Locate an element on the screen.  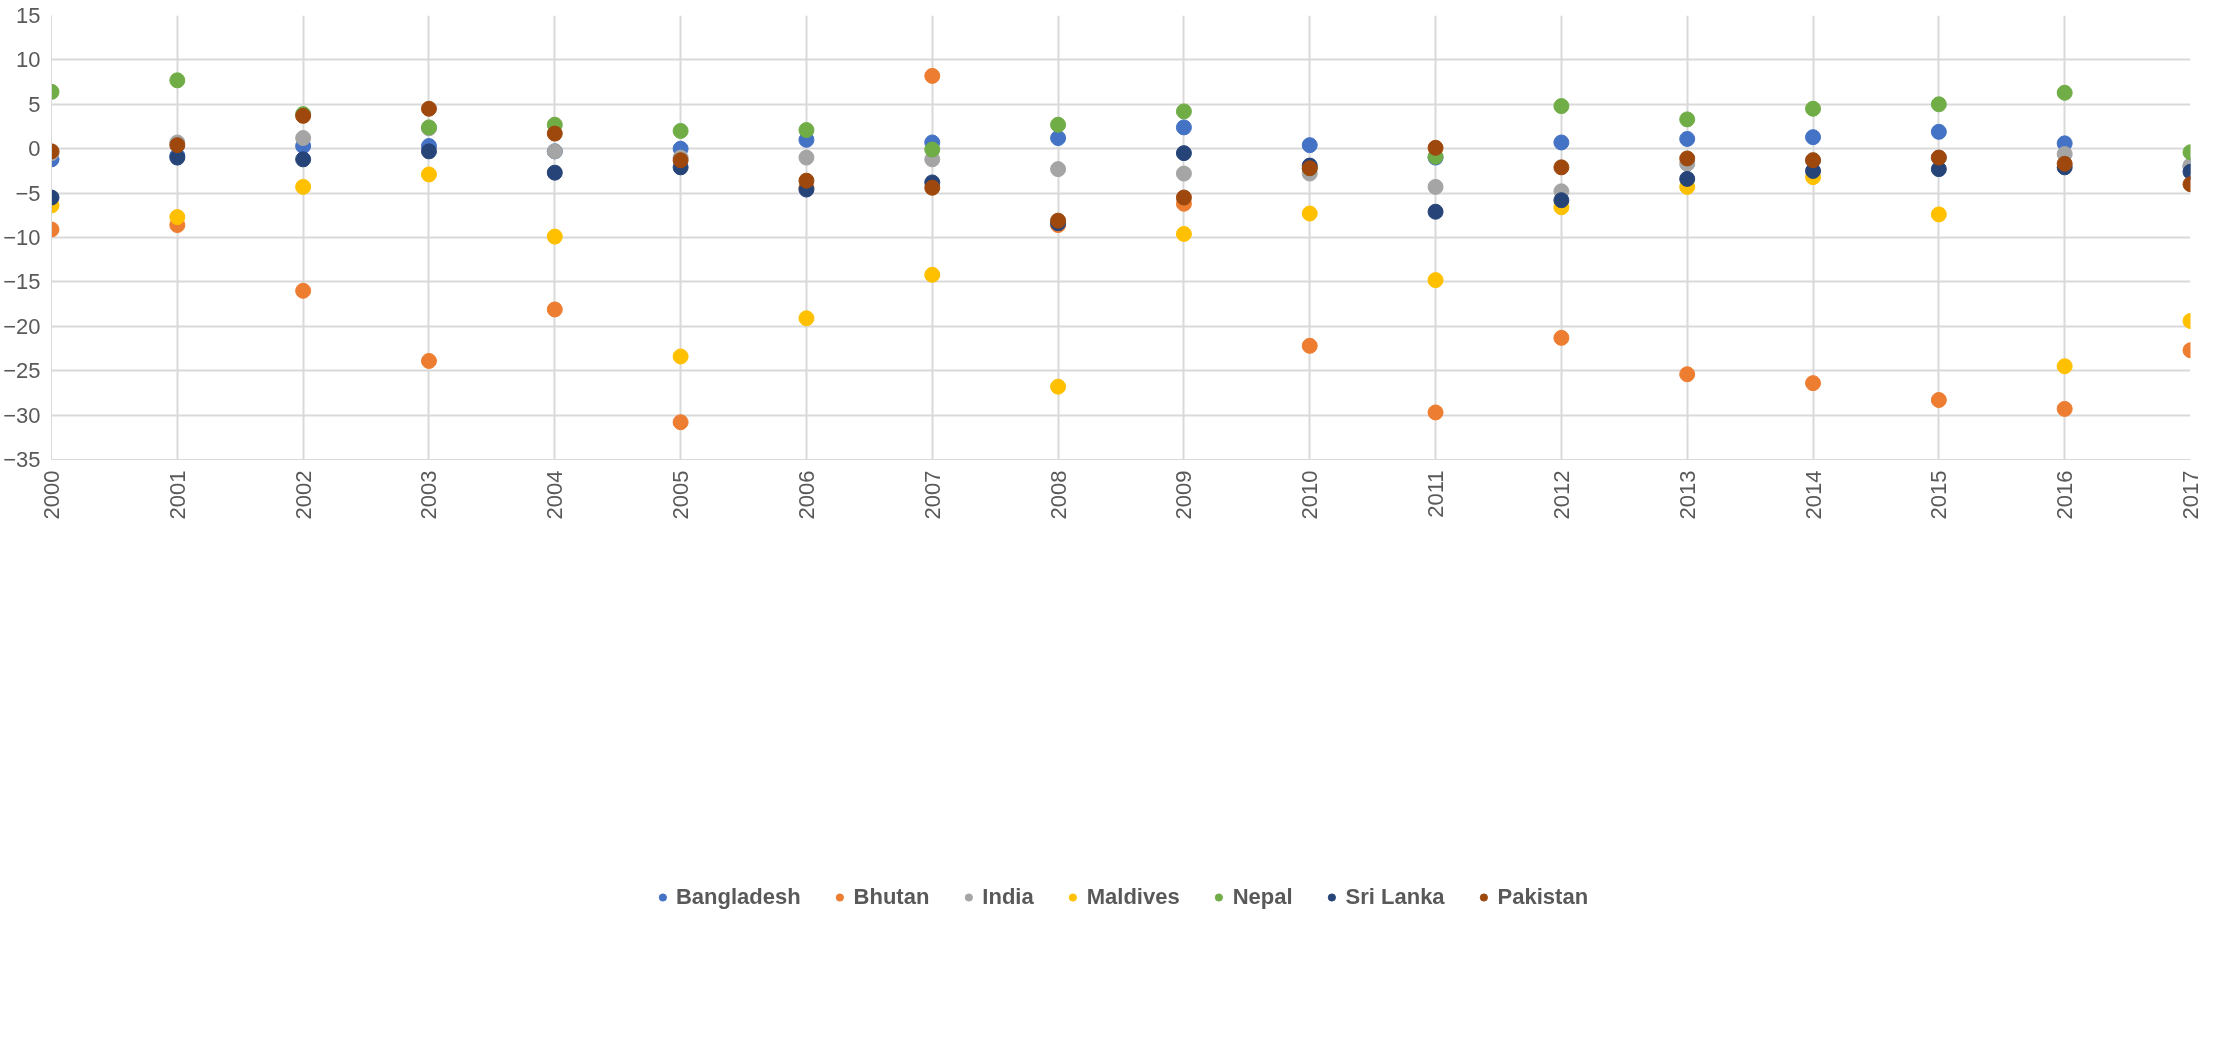
y-tick-label: −10 is located at coordinates (22, 237).